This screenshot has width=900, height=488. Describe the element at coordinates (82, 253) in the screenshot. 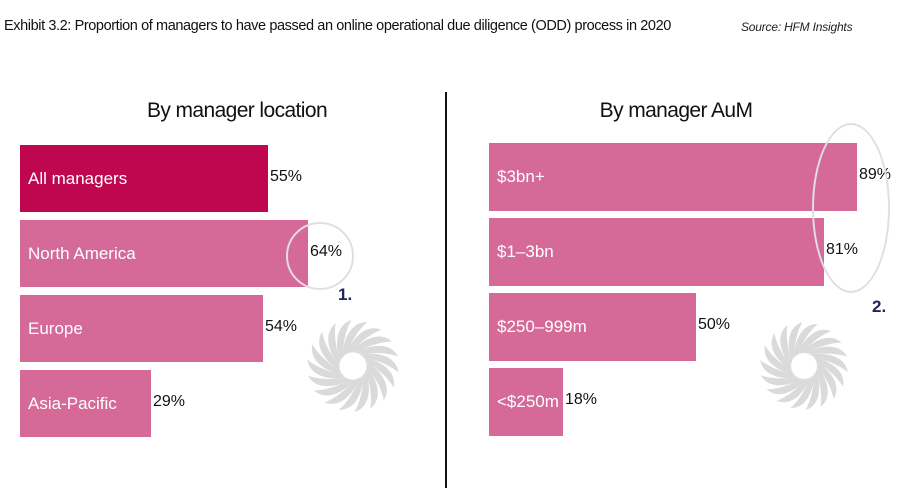

I see `bar-category-label: North America` at that location.